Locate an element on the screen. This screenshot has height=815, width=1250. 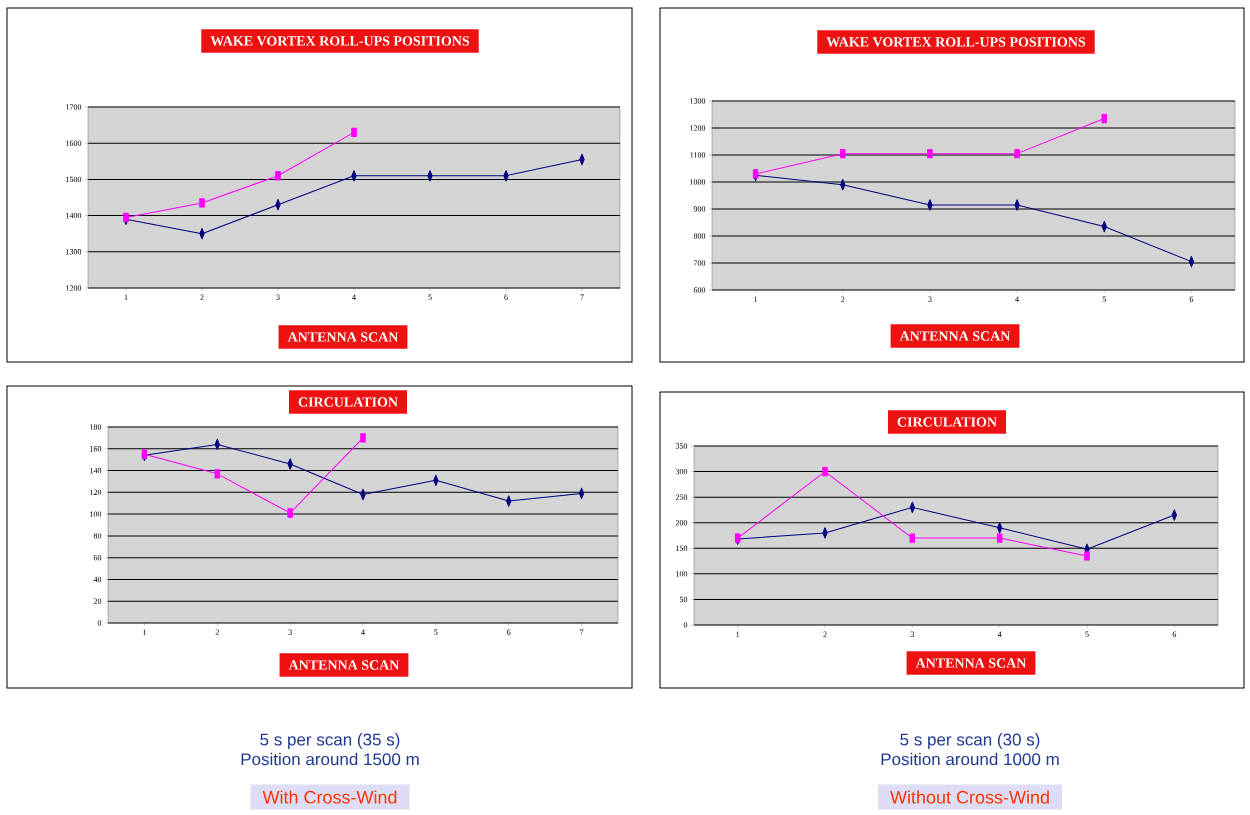
text: Position around 1000 m is located at coordinates (970, 759).